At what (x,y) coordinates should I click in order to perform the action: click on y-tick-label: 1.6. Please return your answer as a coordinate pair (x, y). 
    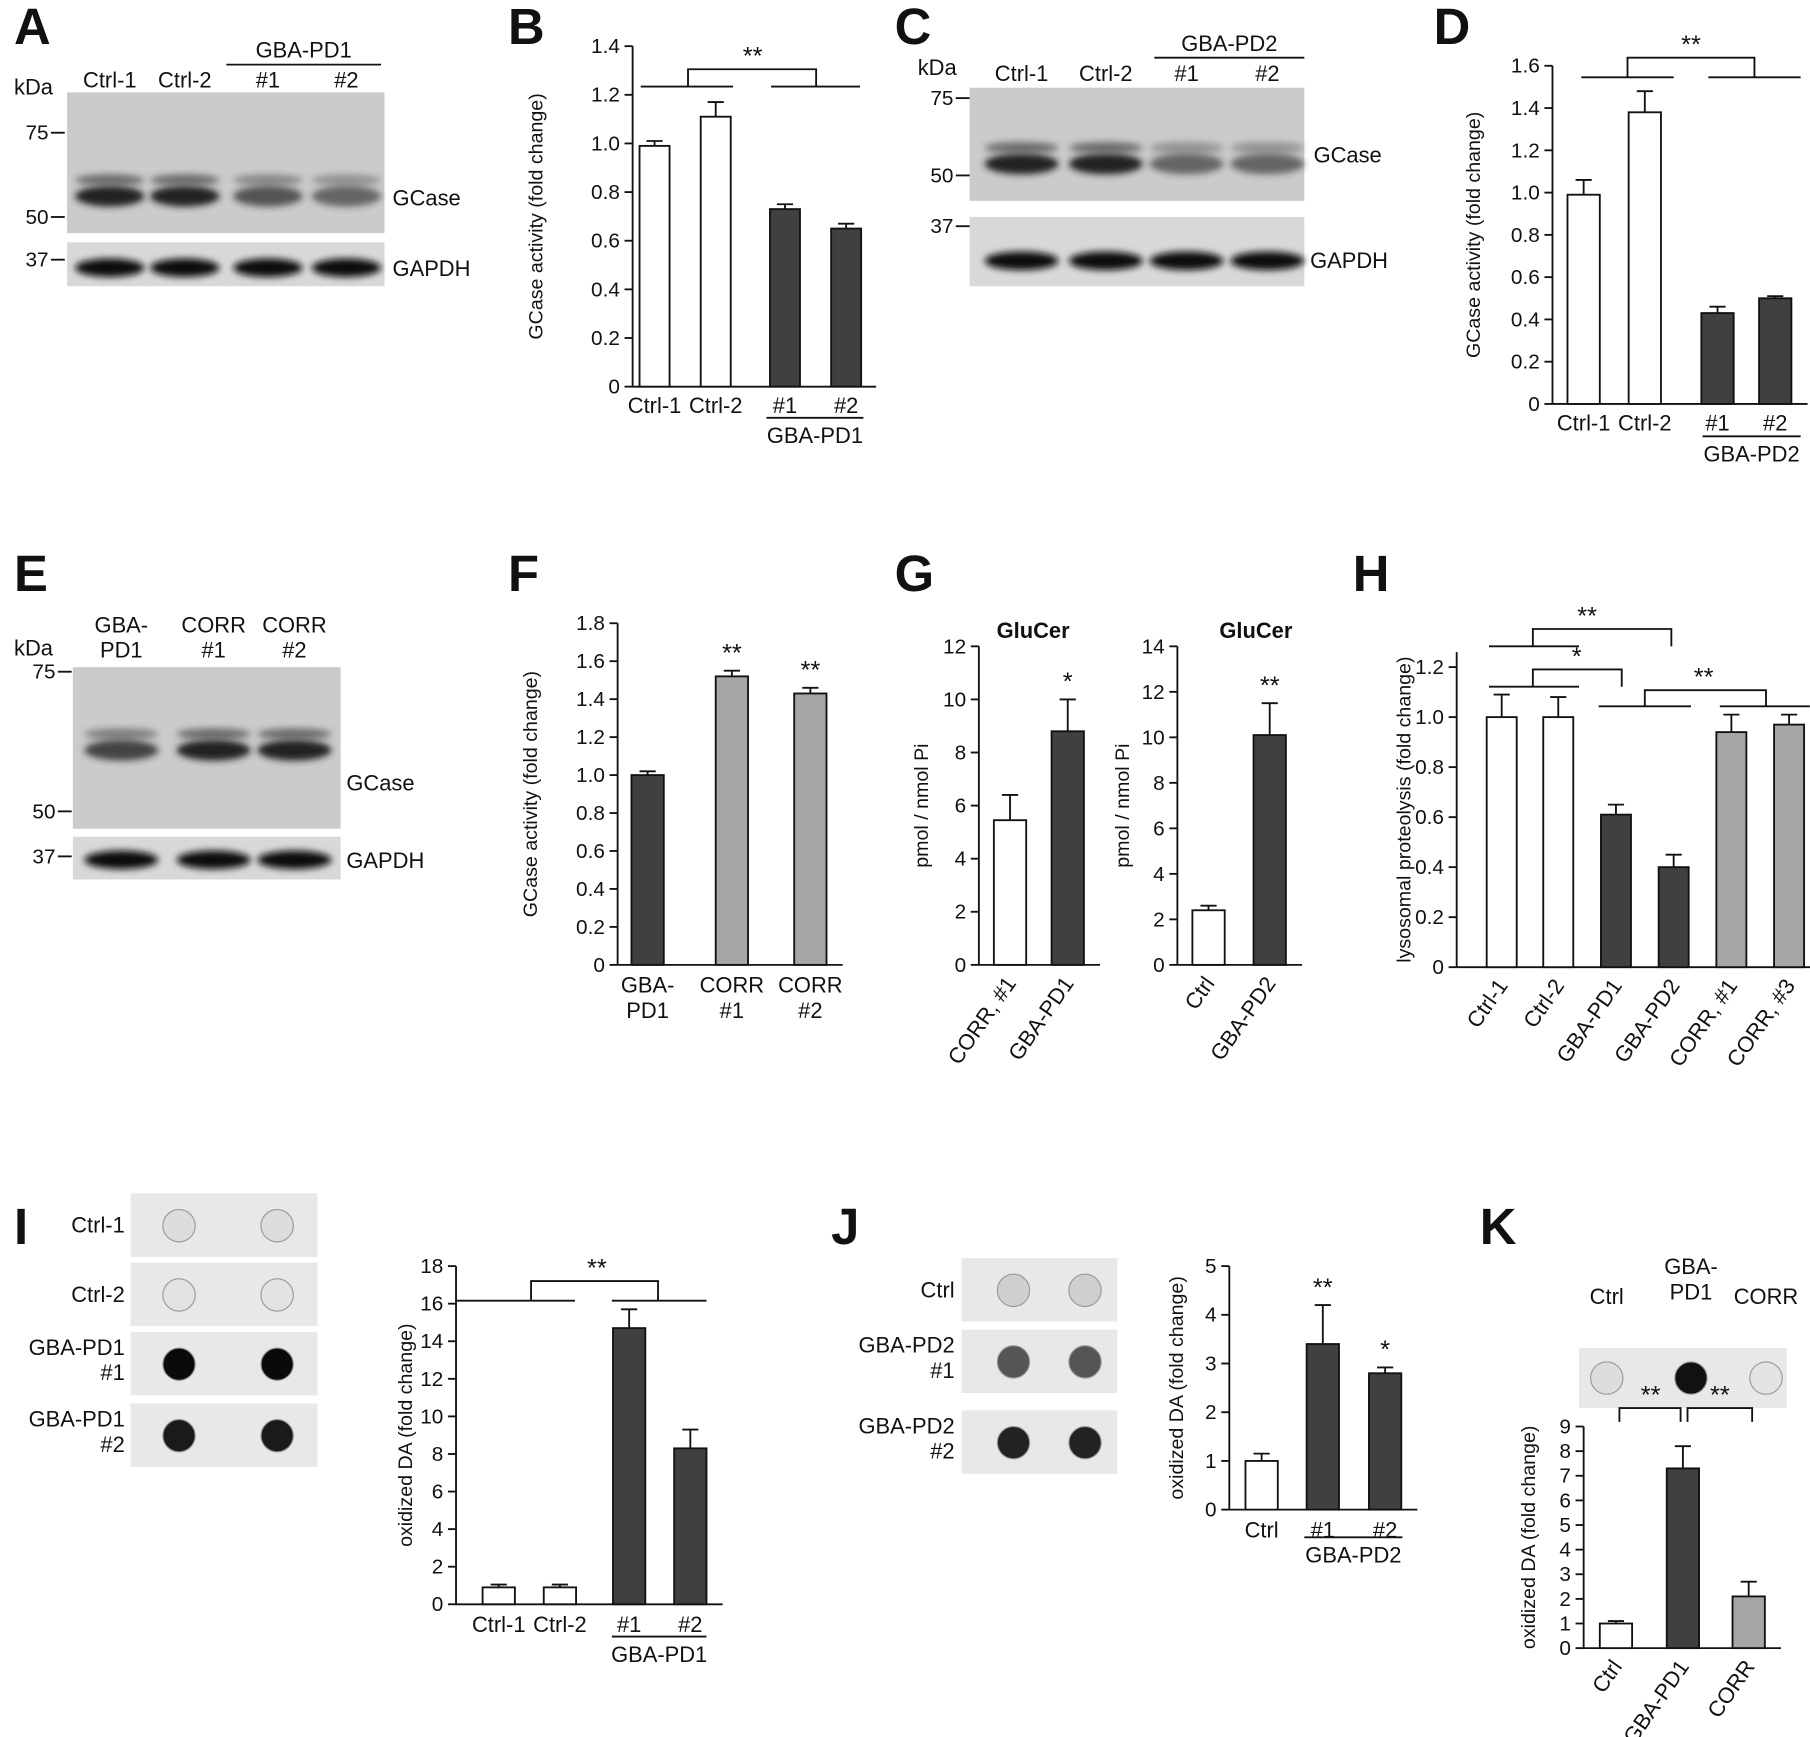
    Looking at the image, I should click on (590, 661).